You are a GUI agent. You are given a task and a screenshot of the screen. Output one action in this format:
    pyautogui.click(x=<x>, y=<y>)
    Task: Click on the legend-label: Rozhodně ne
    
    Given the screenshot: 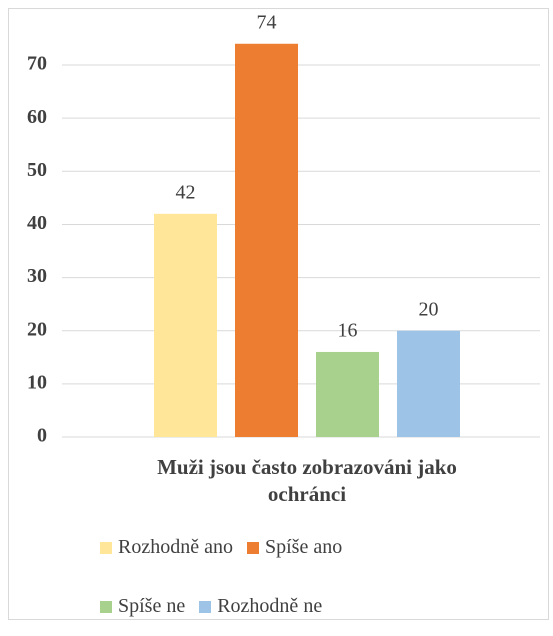 What is the action you would take?
    pyautogui.click(x=270, y=606)
    